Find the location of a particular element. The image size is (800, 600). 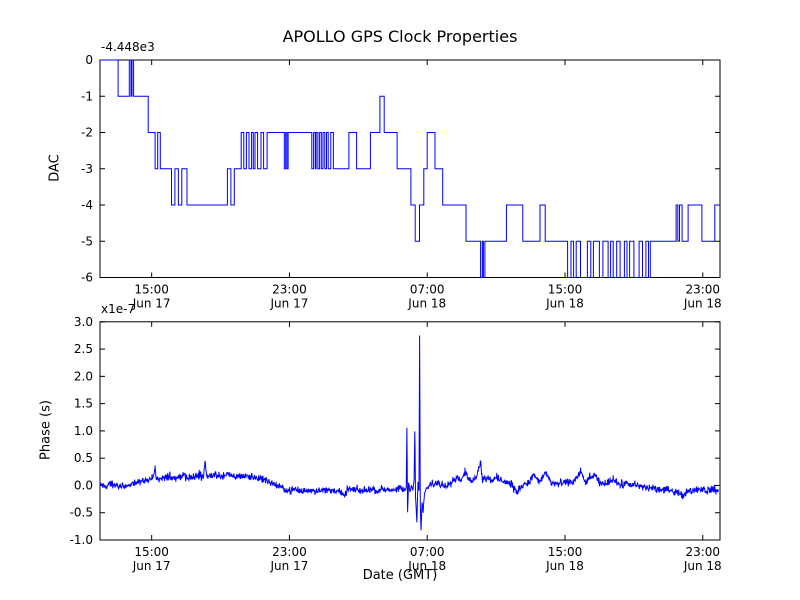

y-tick-label: -4 is located at coordinates (87, 205).